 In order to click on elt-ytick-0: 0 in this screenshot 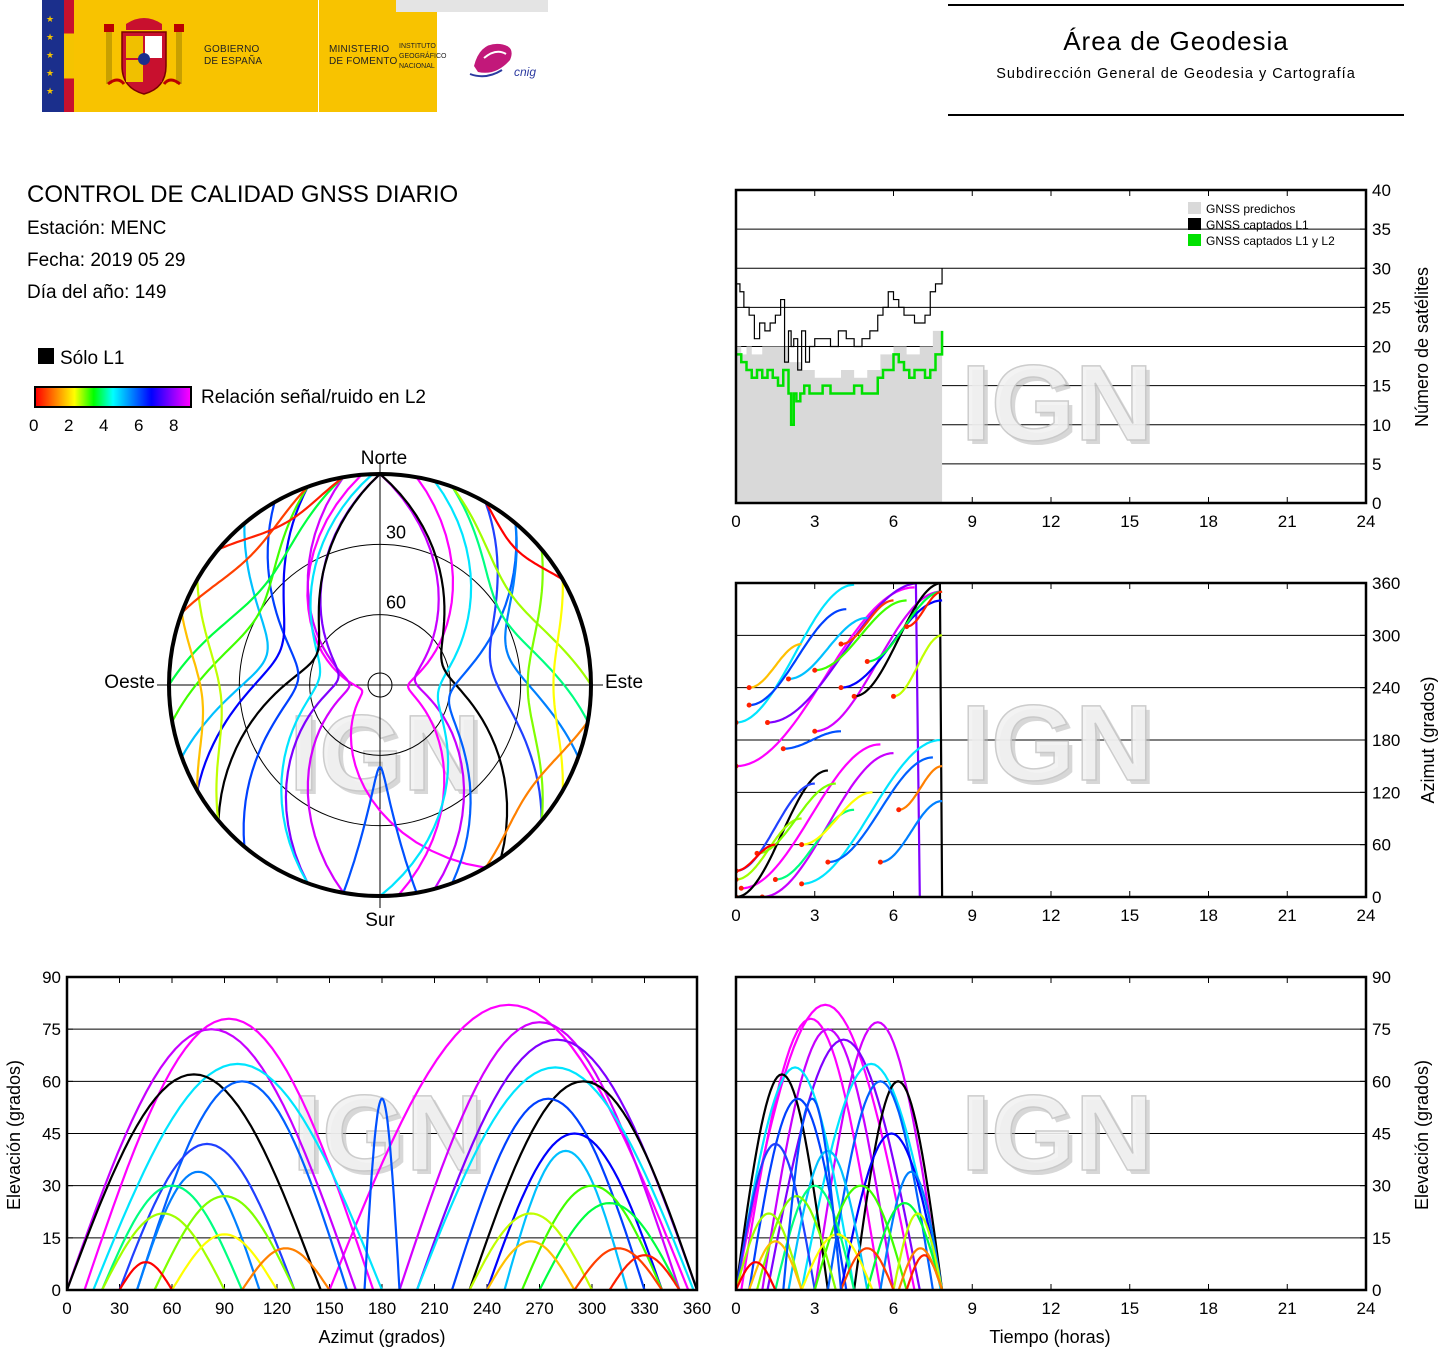, I will do `click(1376, 1290)`.